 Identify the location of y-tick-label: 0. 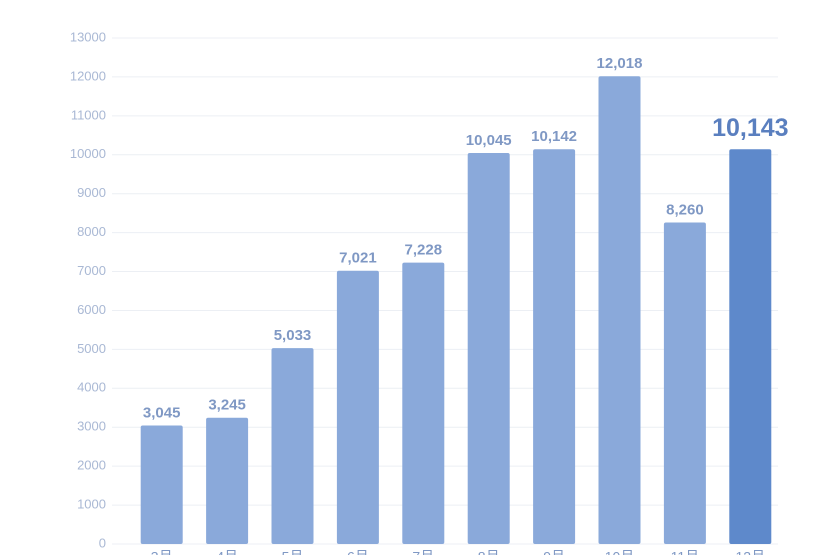
(102, 542).